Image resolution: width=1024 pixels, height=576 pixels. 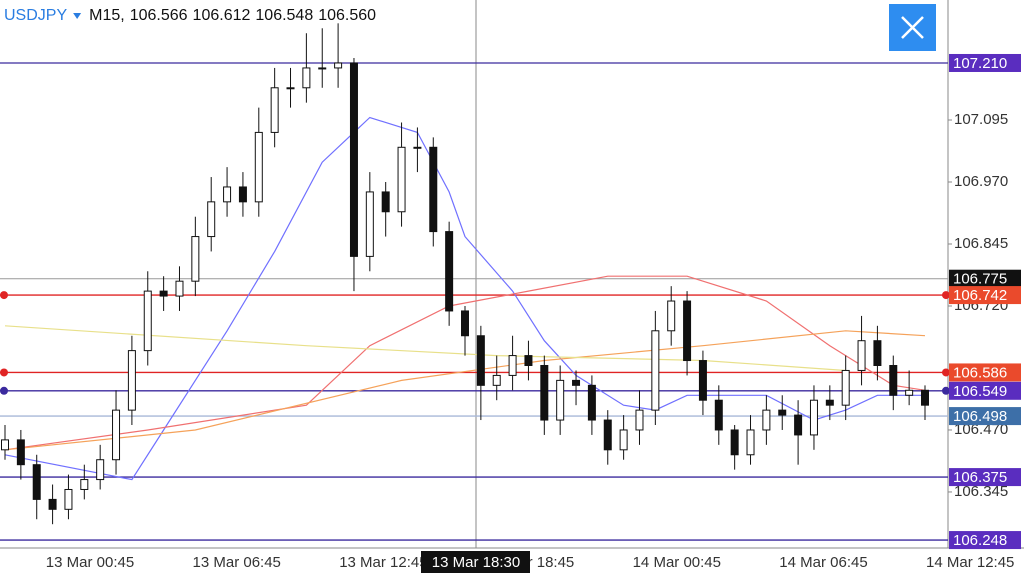 I want to click on close-button, so click(x=912, y=27).